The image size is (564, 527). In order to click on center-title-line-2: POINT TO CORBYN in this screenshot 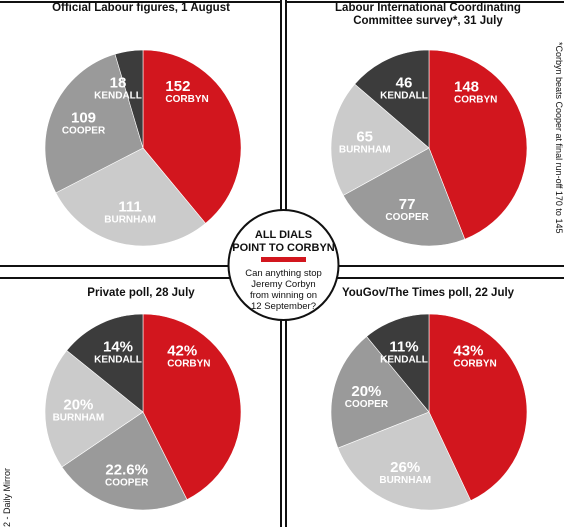, I will do `click(283, 248)`.